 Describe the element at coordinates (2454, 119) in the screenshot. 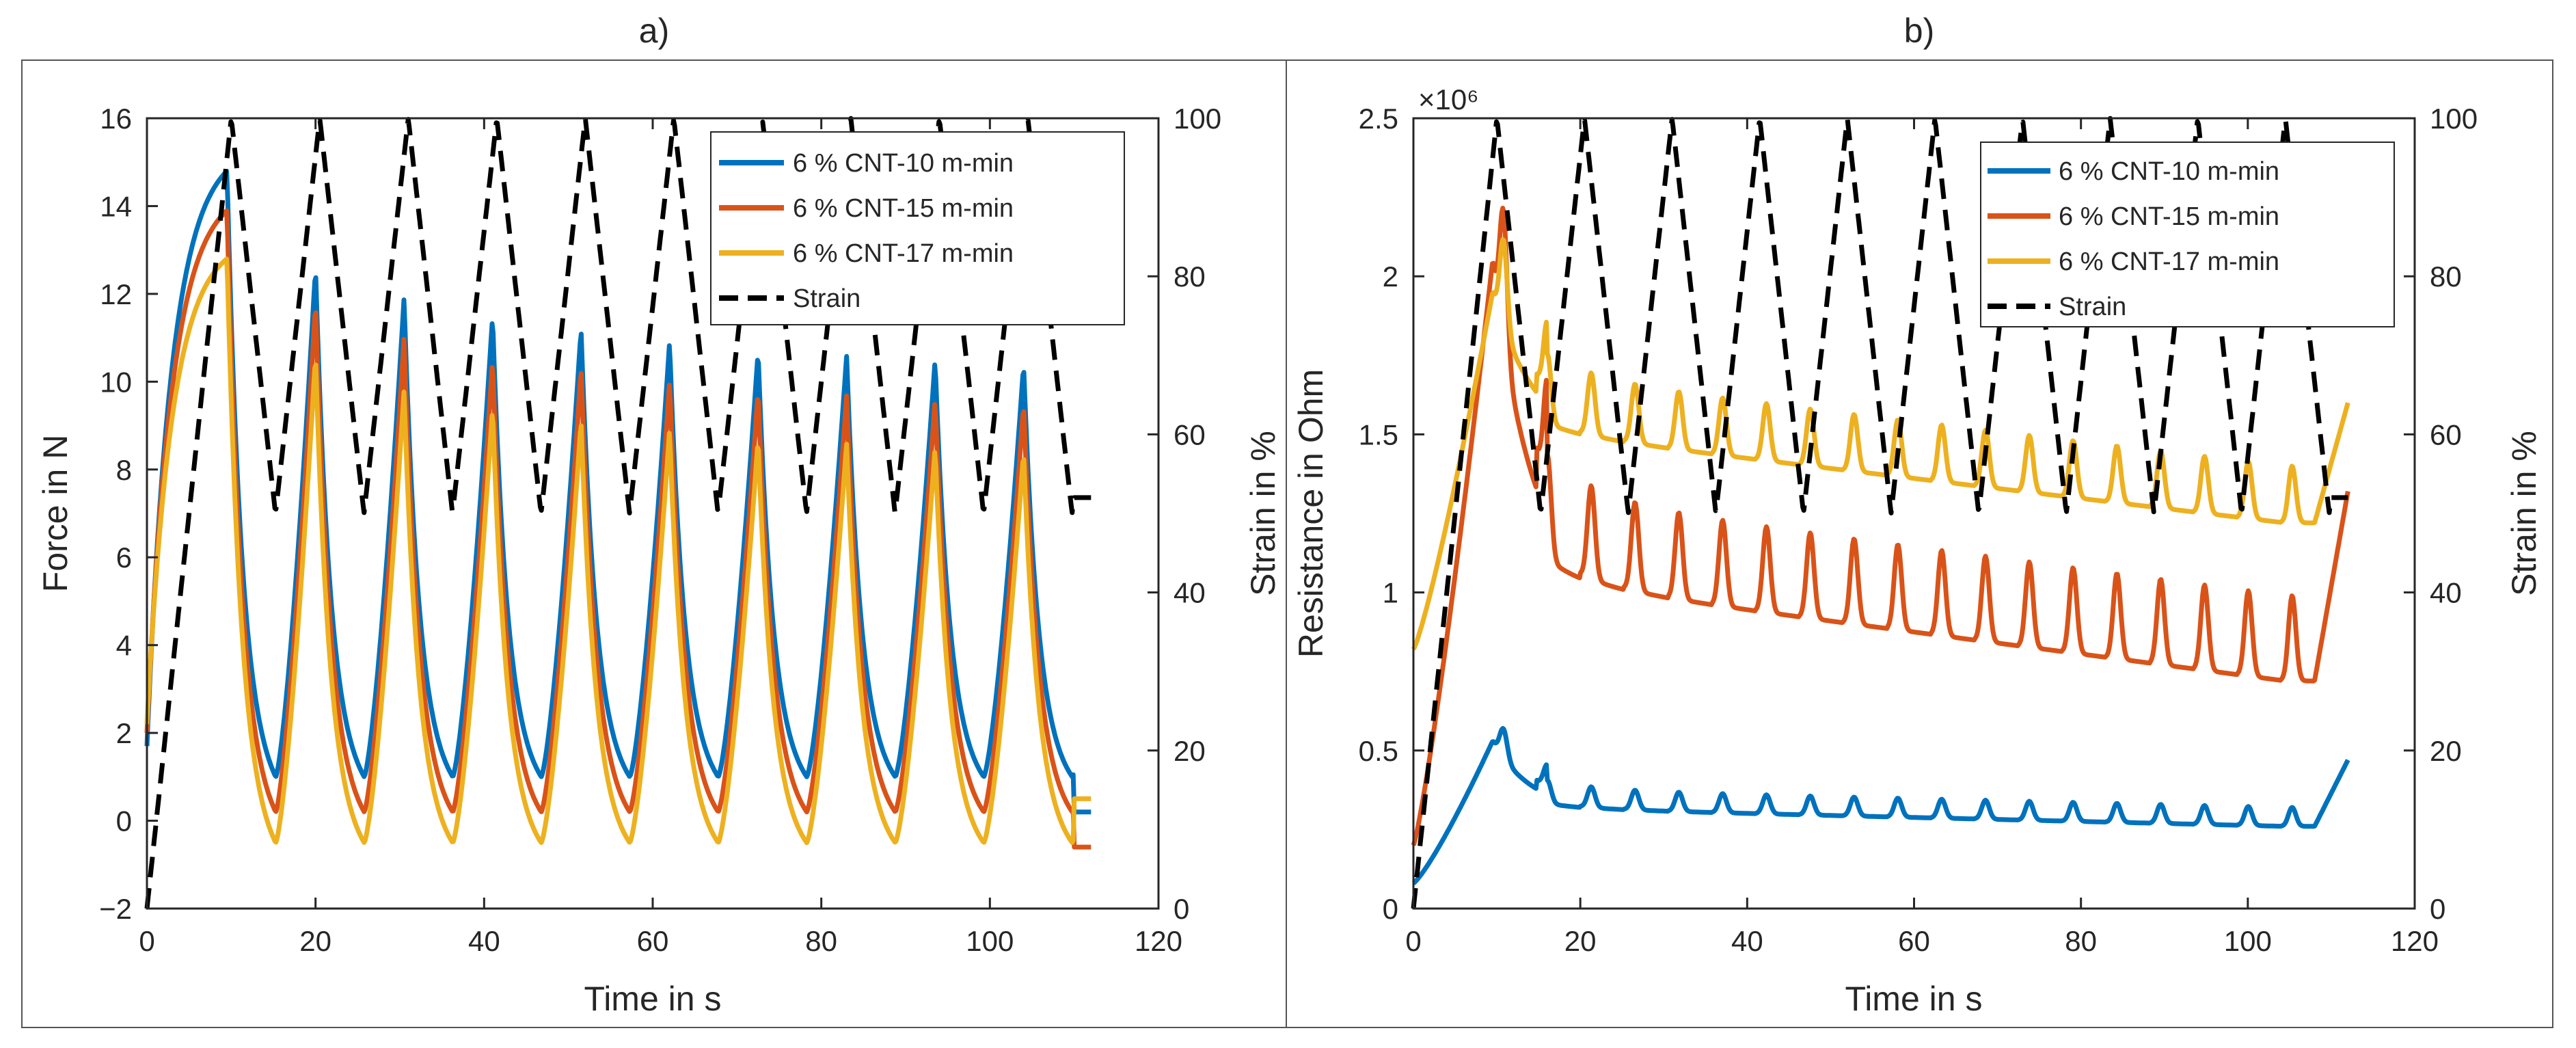

I see `b-ytick-label-right: 100` at that location.